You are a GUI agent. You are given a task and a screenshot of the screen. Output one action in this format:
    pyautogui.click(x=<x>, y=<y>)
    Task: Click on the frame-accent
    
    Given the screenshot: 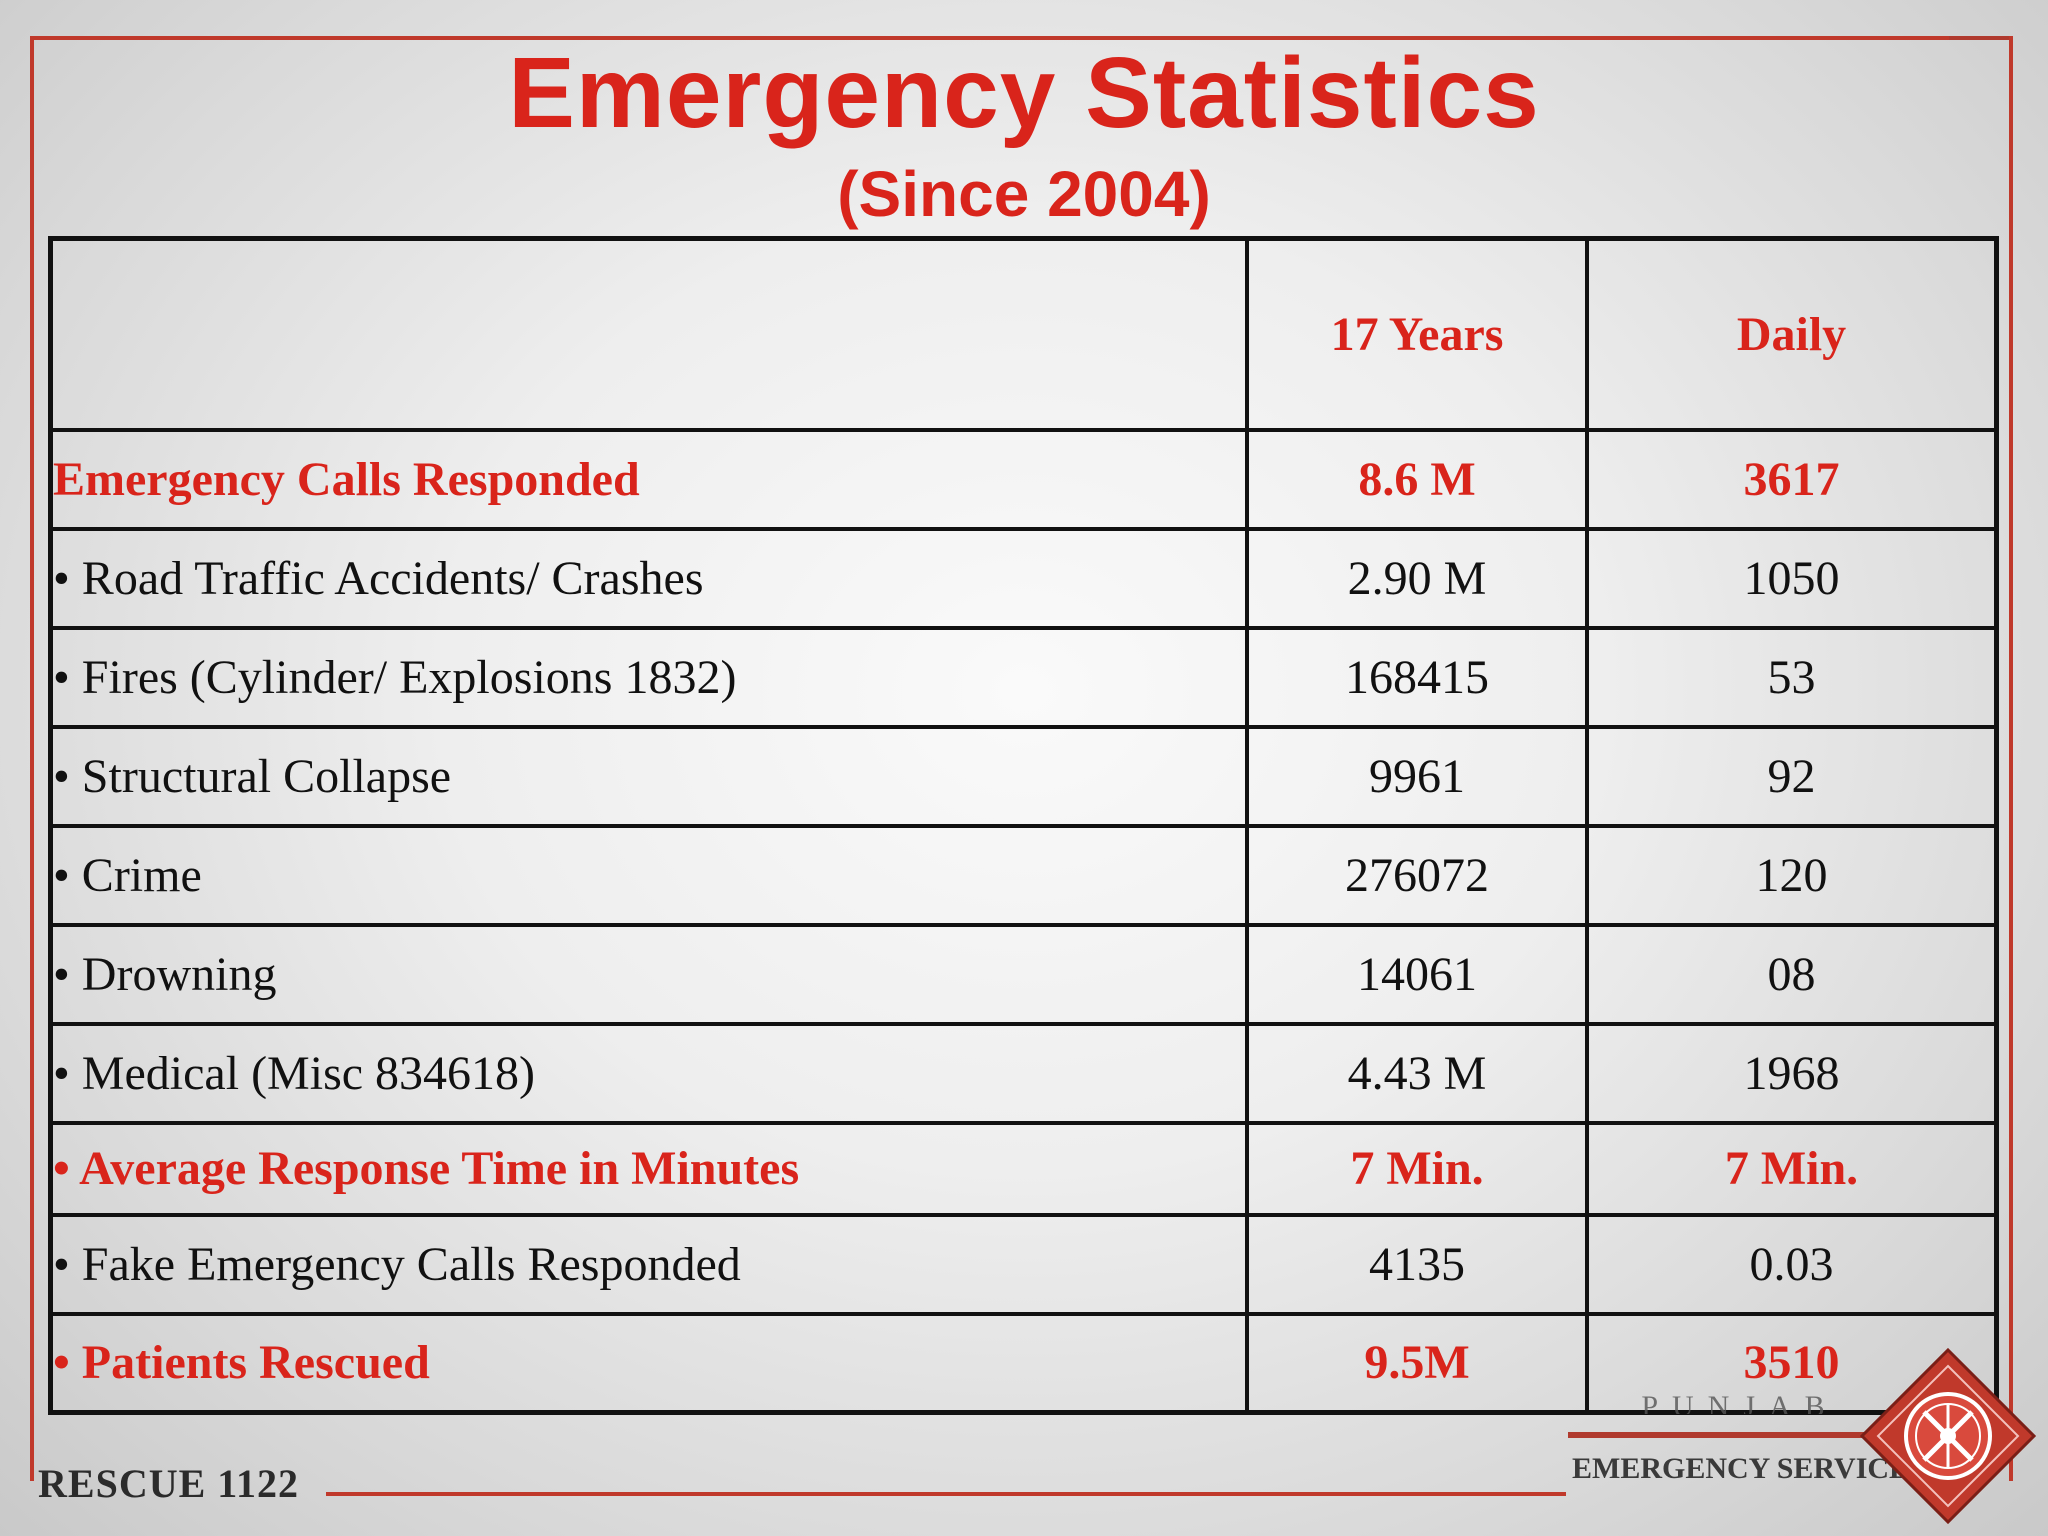 What is the action you would take?
    pyautogui.click(x=1979, y=38)
    